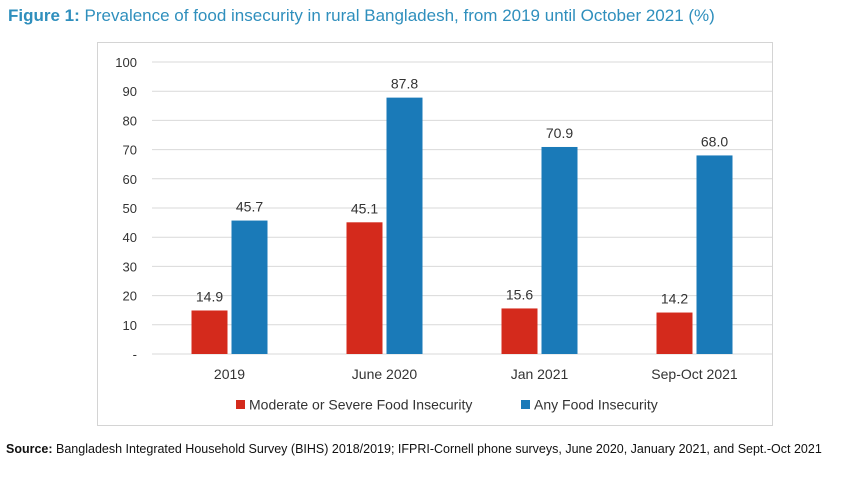 The height and width of the screenshot is (484, 860). Describe the element at coordinates (130, 150) in the screenshot. I see `y-tick-label: 70` at that location.